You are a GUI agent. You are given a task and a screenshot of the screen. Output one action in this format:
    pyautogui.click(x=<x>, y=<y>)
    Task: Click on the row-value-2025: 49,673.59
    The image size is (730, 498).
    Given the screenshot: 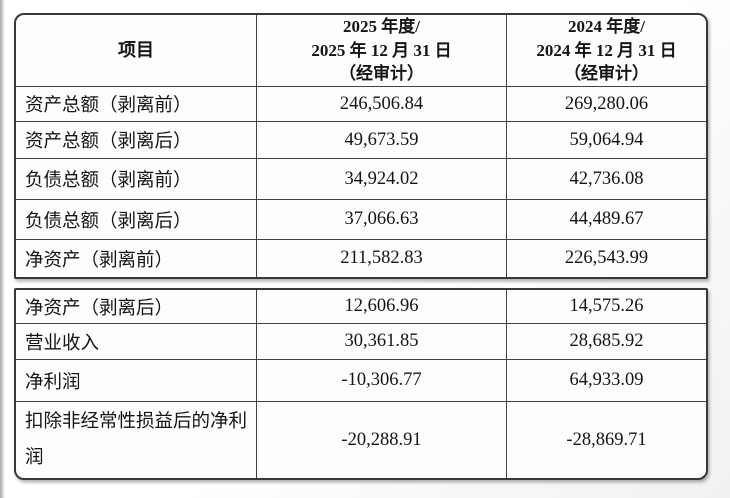 What is the action you would take?
    pyautogui.click(x=382, y=139)
    